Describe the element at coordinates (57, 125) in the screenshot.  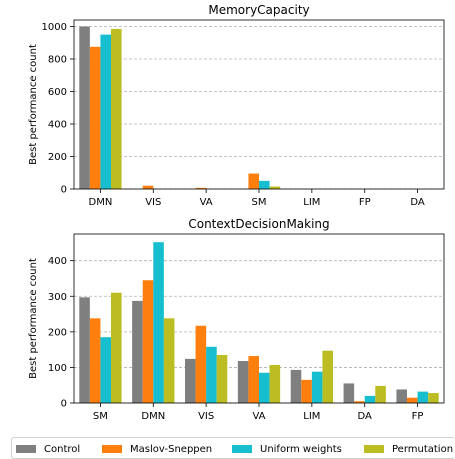
I see `p0-ytick-label-400: 400` at that location.